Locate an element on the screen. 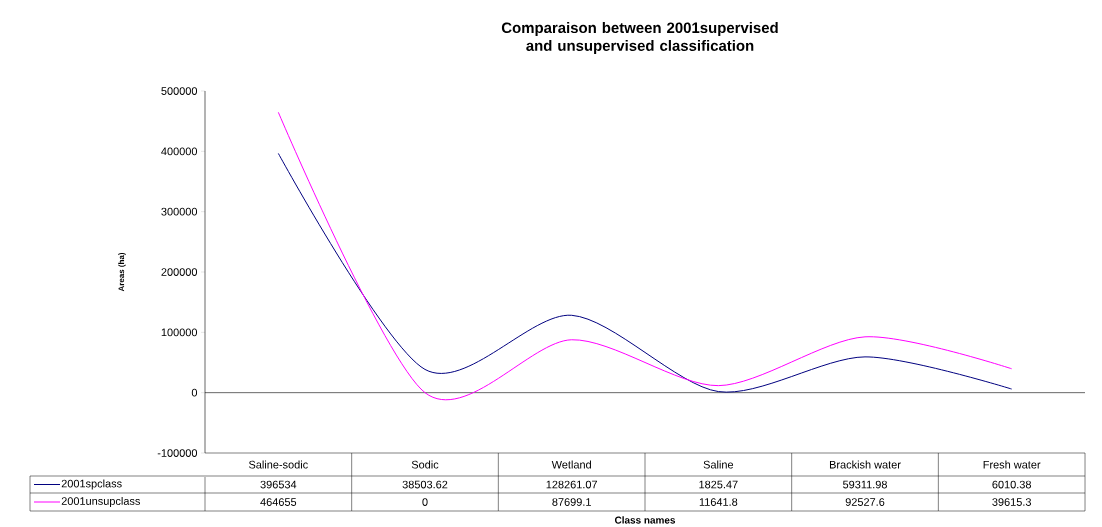 The width and height of the screenshot is (1102, 527). y-tick-label: 500000 is located at coordinates (179, 91).